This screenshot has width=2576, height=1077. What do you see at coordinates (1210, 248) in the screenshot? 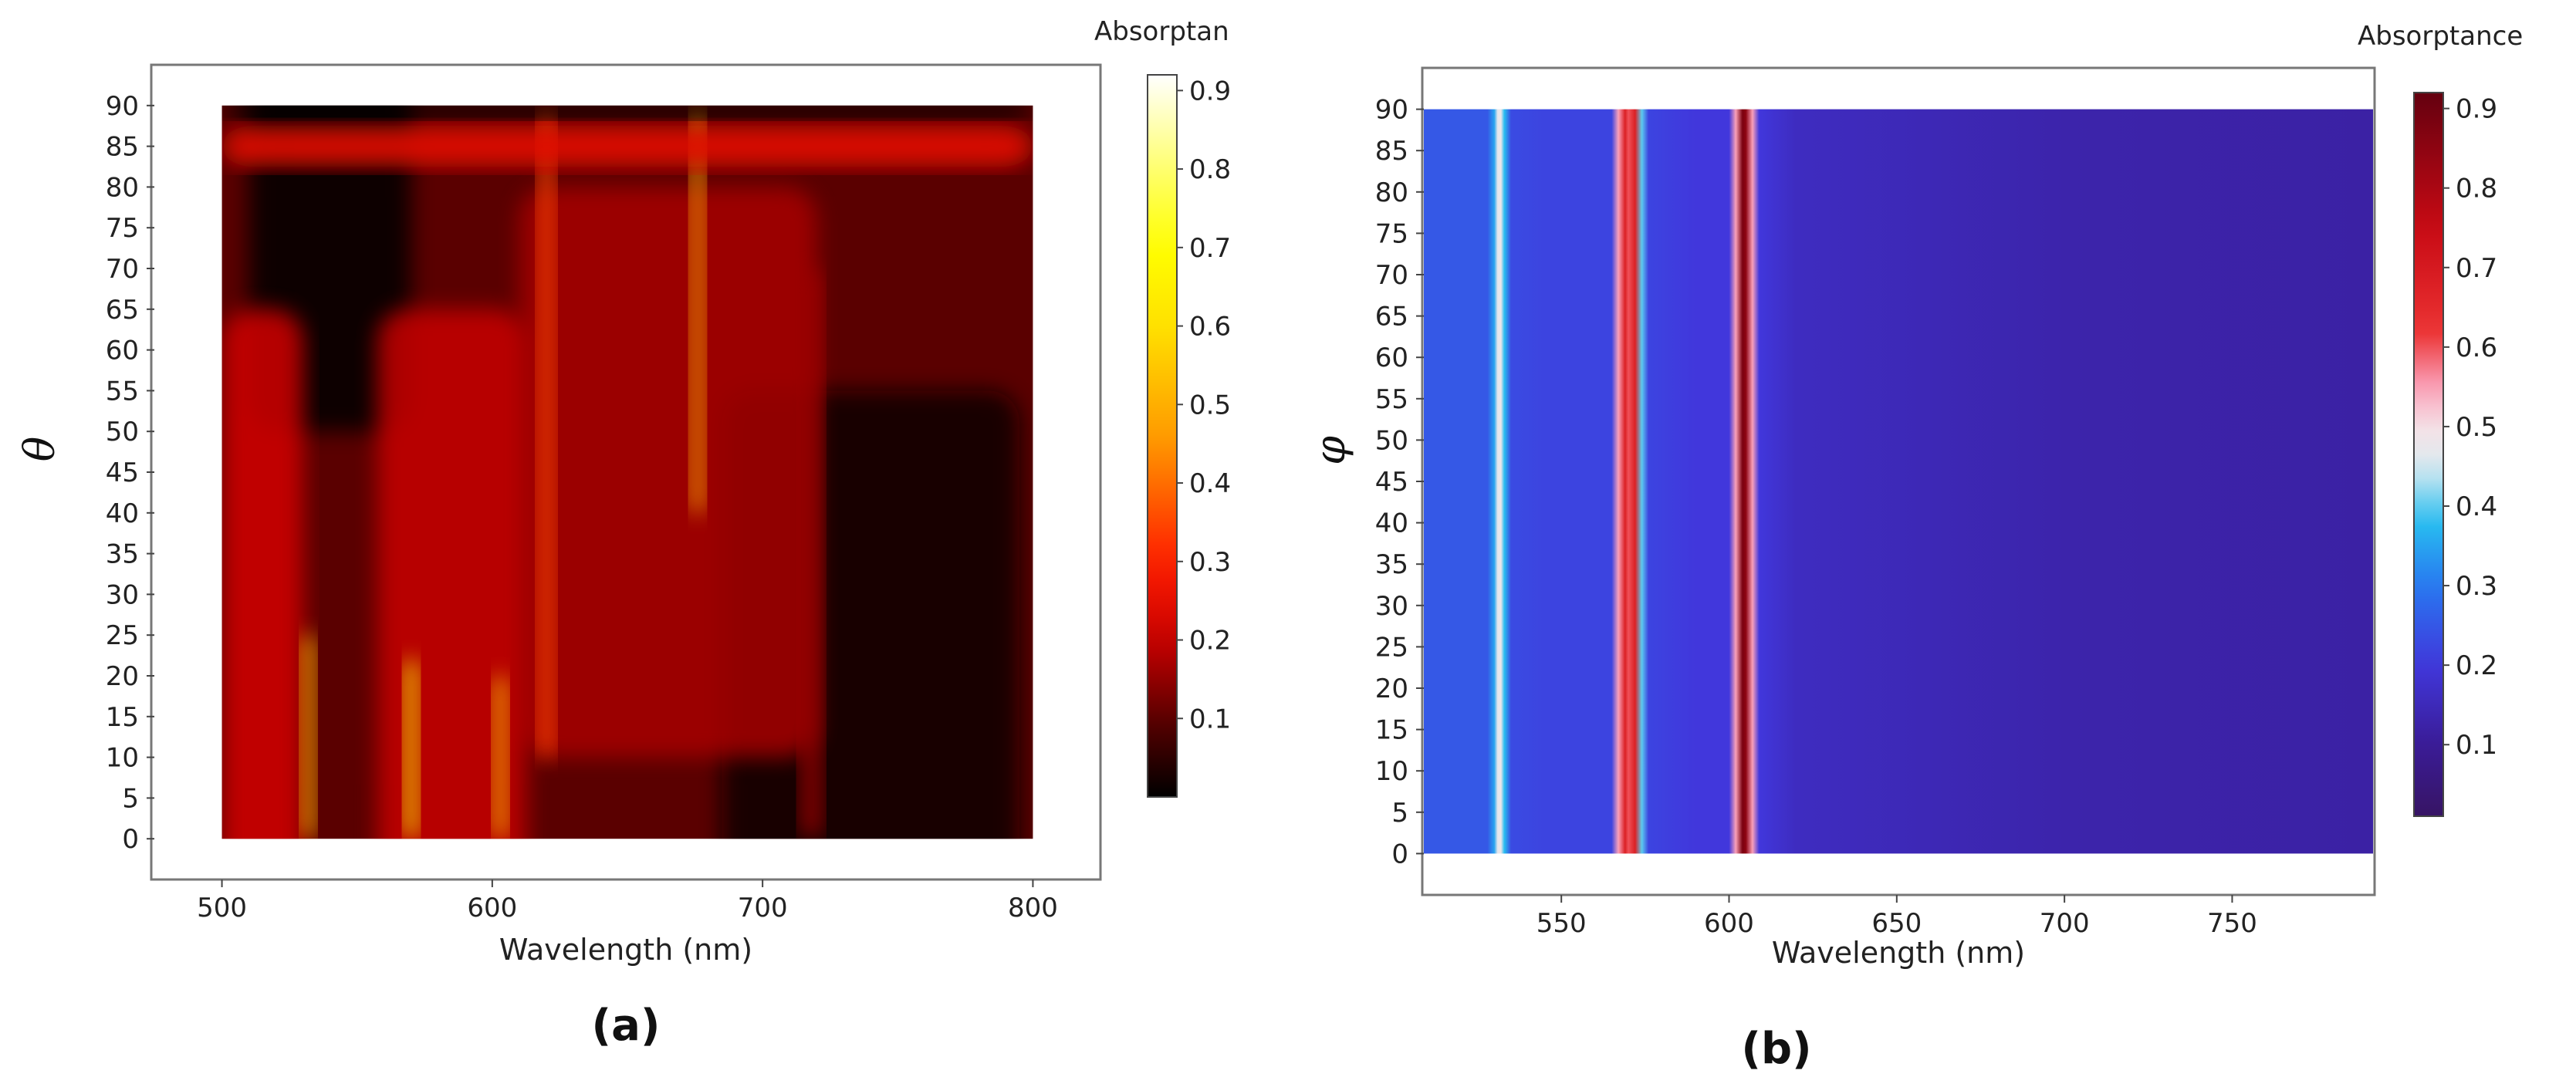
I see `colorbar-tick-label-a: 0.7` at bounding box center [1210, 248].